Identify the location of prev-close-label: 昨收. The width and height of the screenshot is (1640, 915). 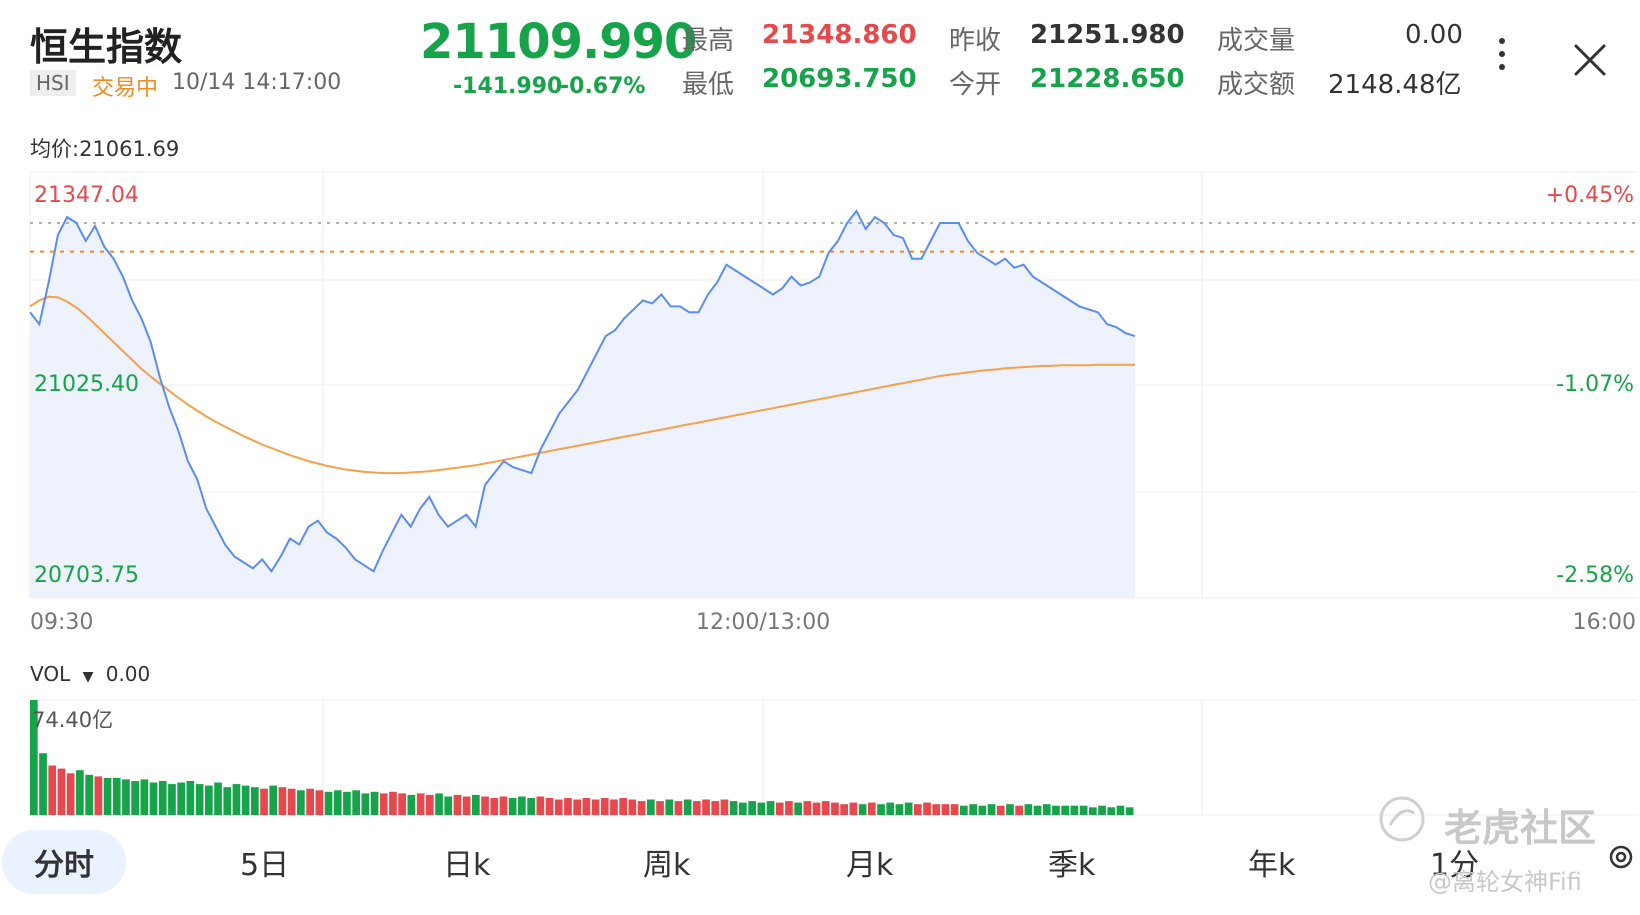
(975, 41).